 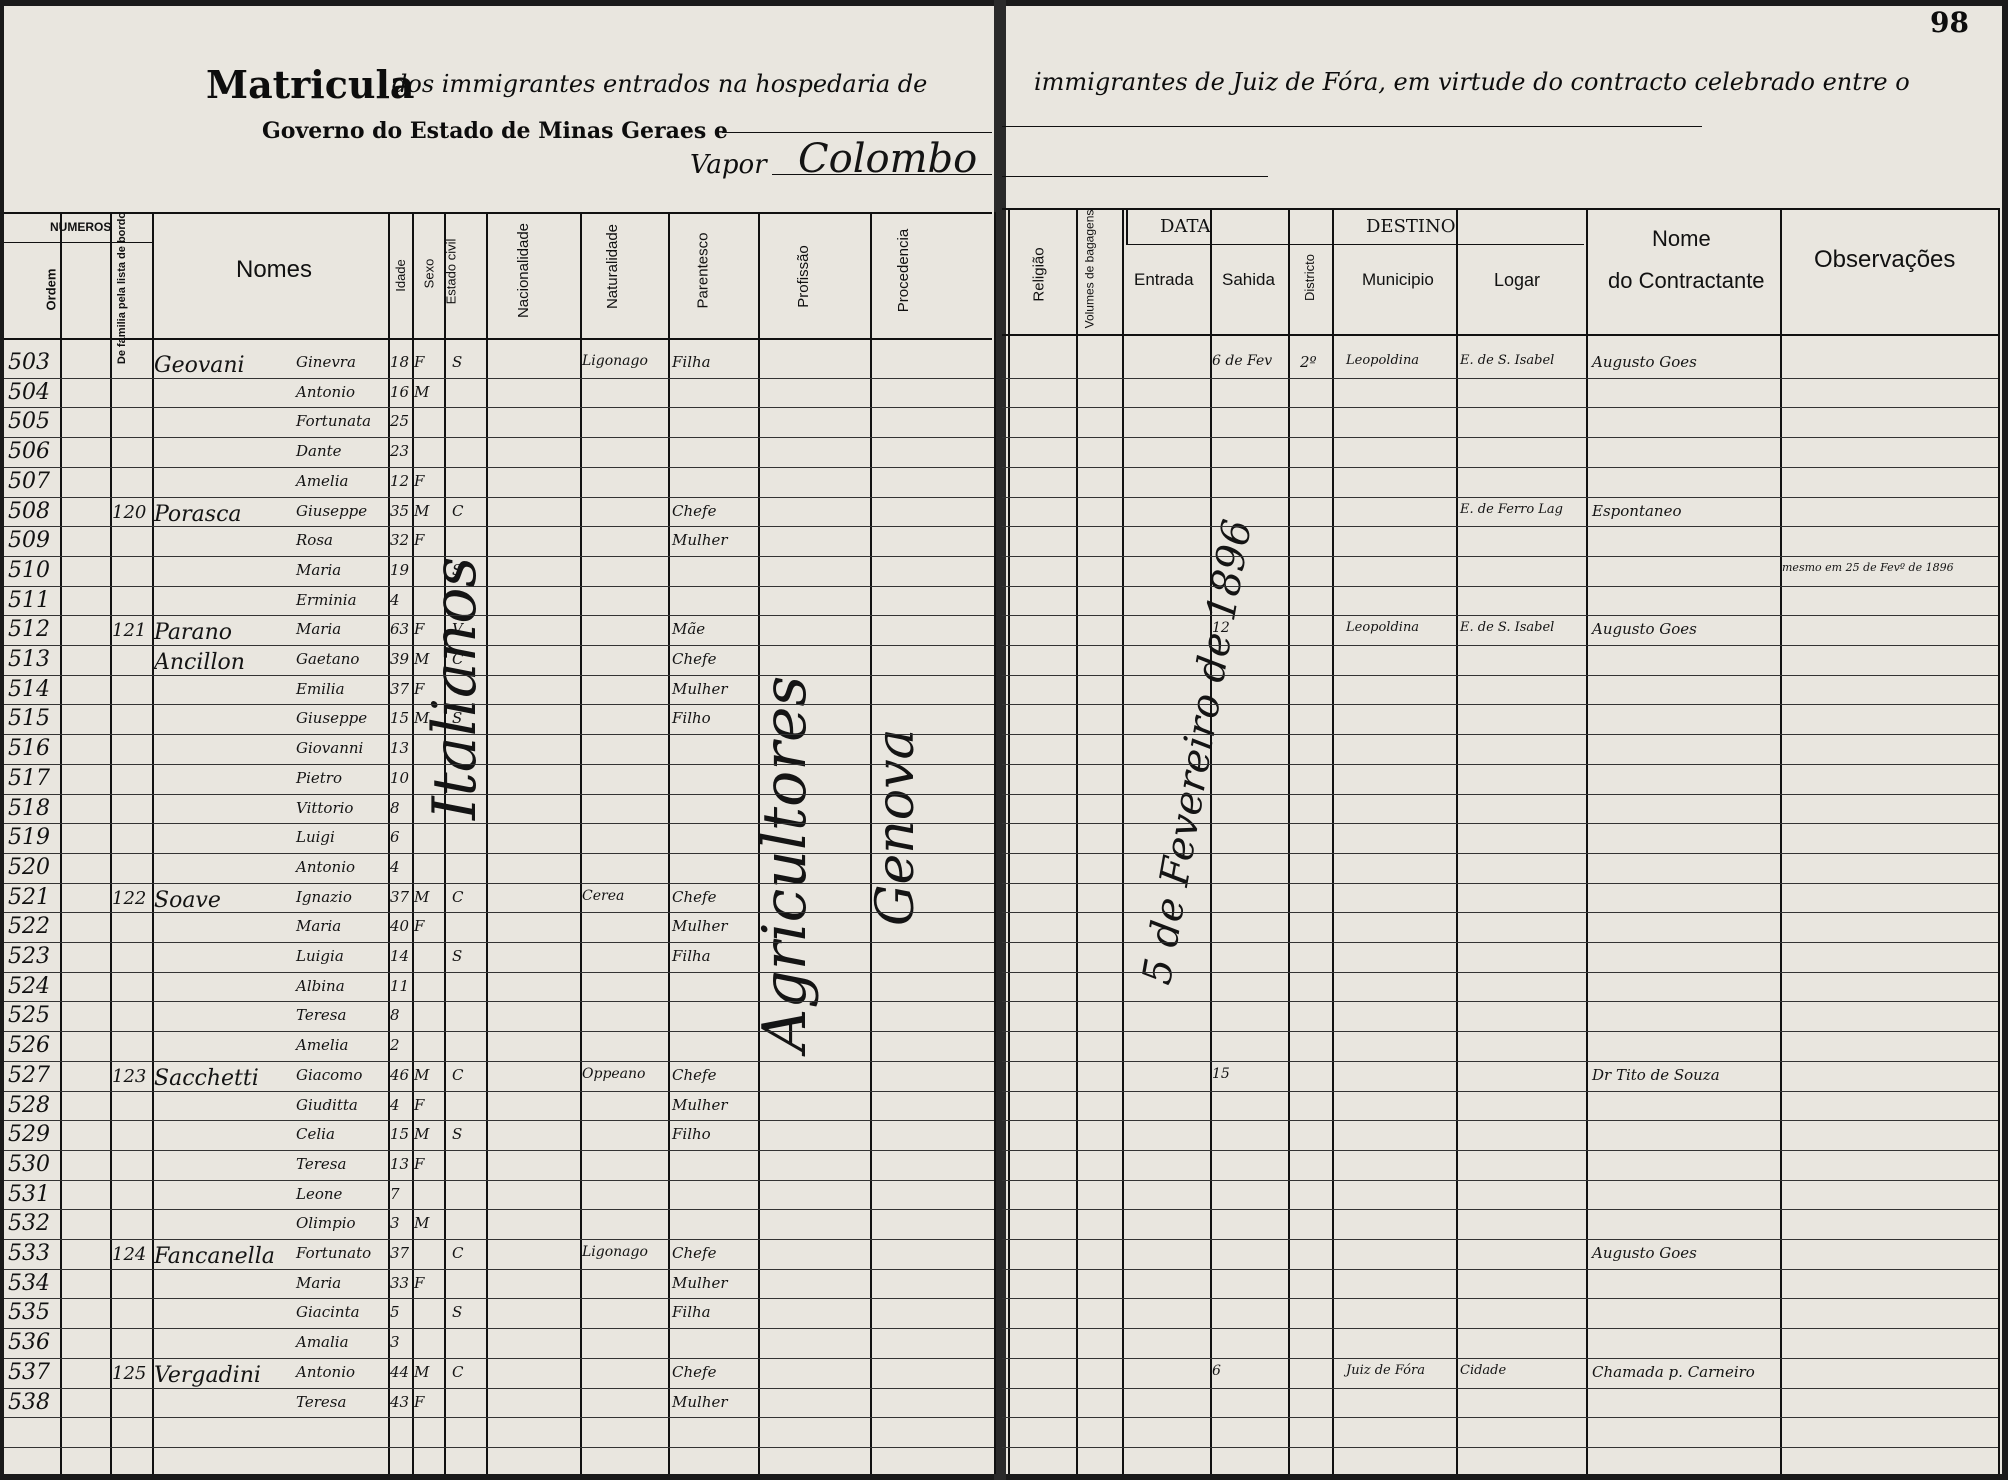 I want to click on cell-obs: mesmo em 25 de Fevº de 1896, so click(x=1868, y=567).